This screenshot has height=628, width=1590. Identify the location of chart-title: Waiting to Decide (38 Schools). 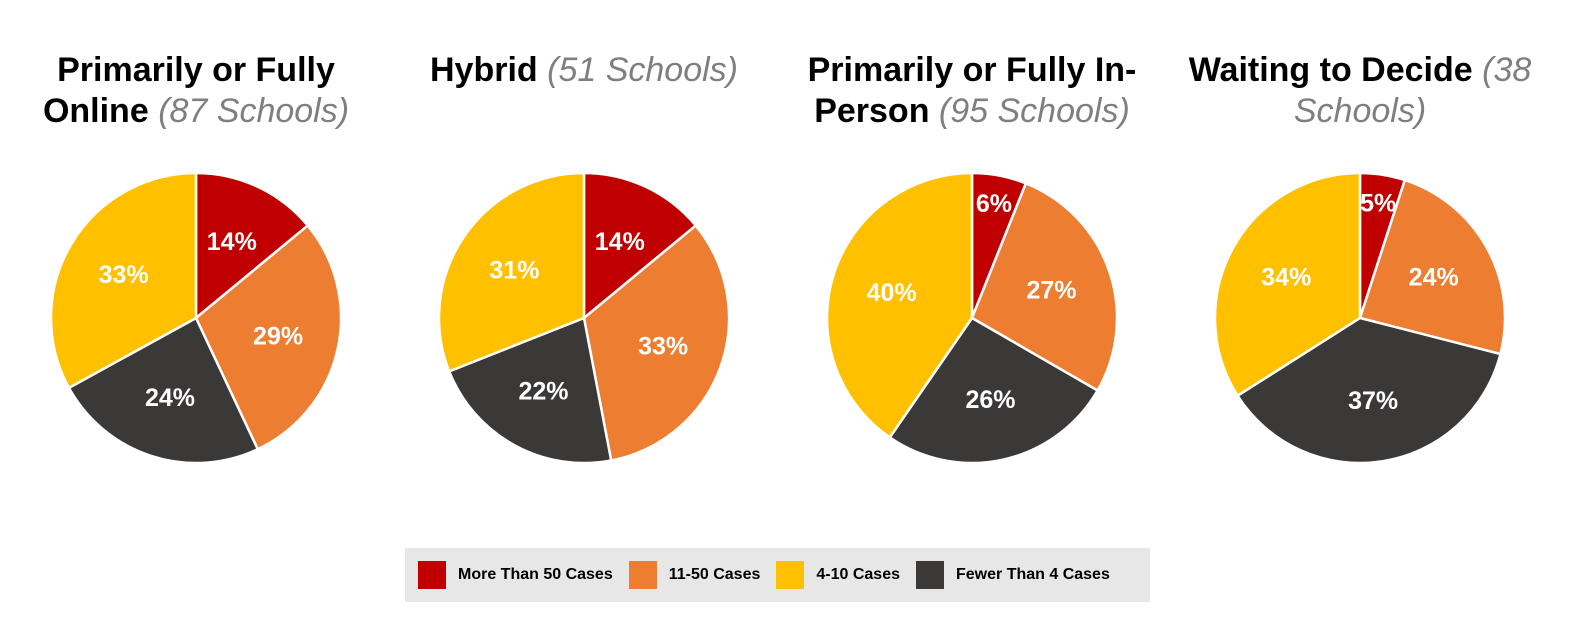
(1360, 91).